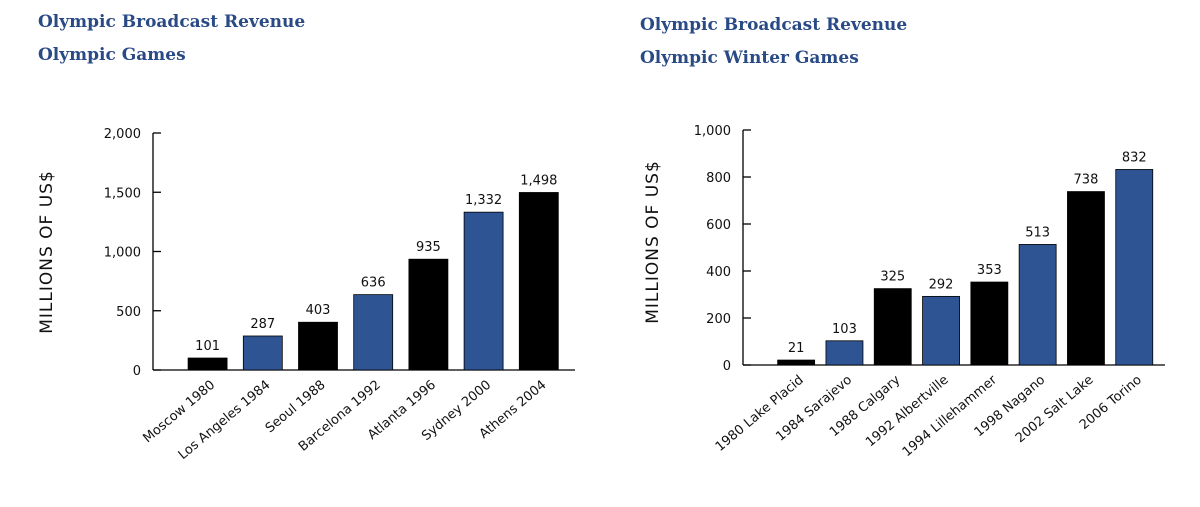 Image resolution: width=1200 pixels, height=507 pixels. What do you see at coordinates (112, 55) in the screenshot?
I see `chart-subtitle: Olympic Games` at bounding box center [112, 55].